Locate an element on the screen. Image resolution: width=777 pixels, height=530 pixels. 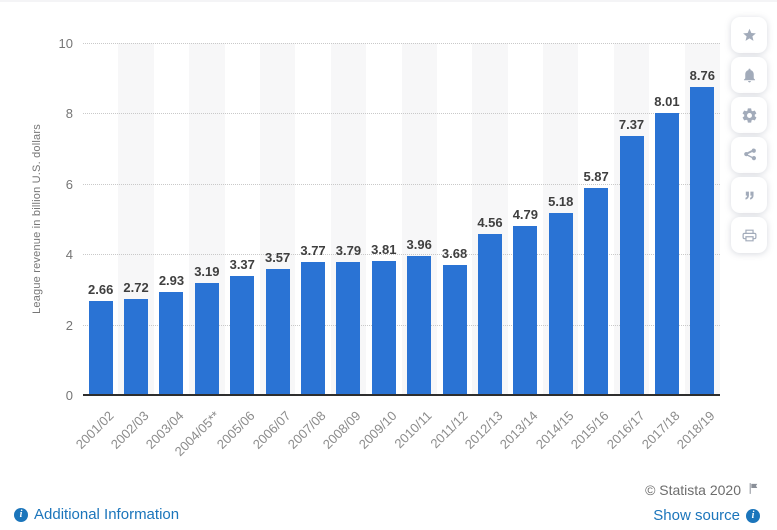
x-axis-tick-label: 2009/10 is located at coordinates (377, 430).